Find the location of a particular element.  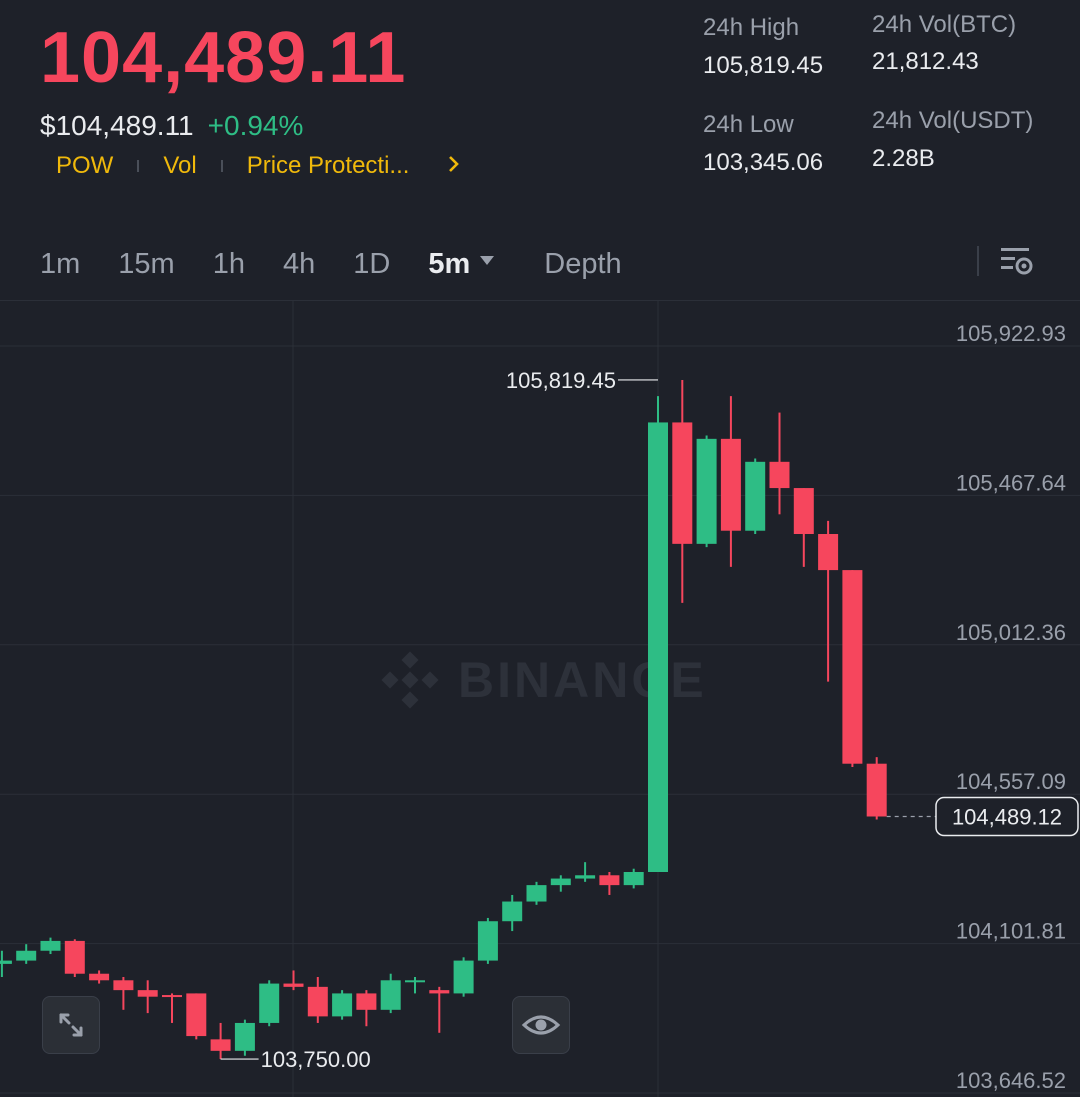

indicator-visibility-button is located at coordinates (541, 1025).